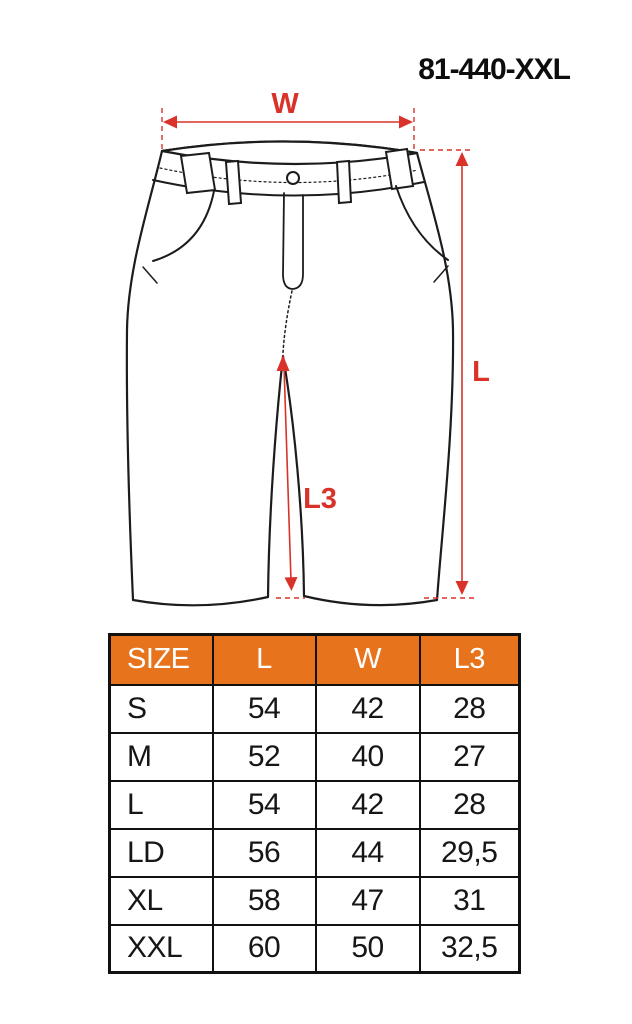 This screenshot has height=1024, width=632. What do you see at coordinates (264, 659) in the screenshot?
I see `header-l: L` at bounding box center [264, 659].